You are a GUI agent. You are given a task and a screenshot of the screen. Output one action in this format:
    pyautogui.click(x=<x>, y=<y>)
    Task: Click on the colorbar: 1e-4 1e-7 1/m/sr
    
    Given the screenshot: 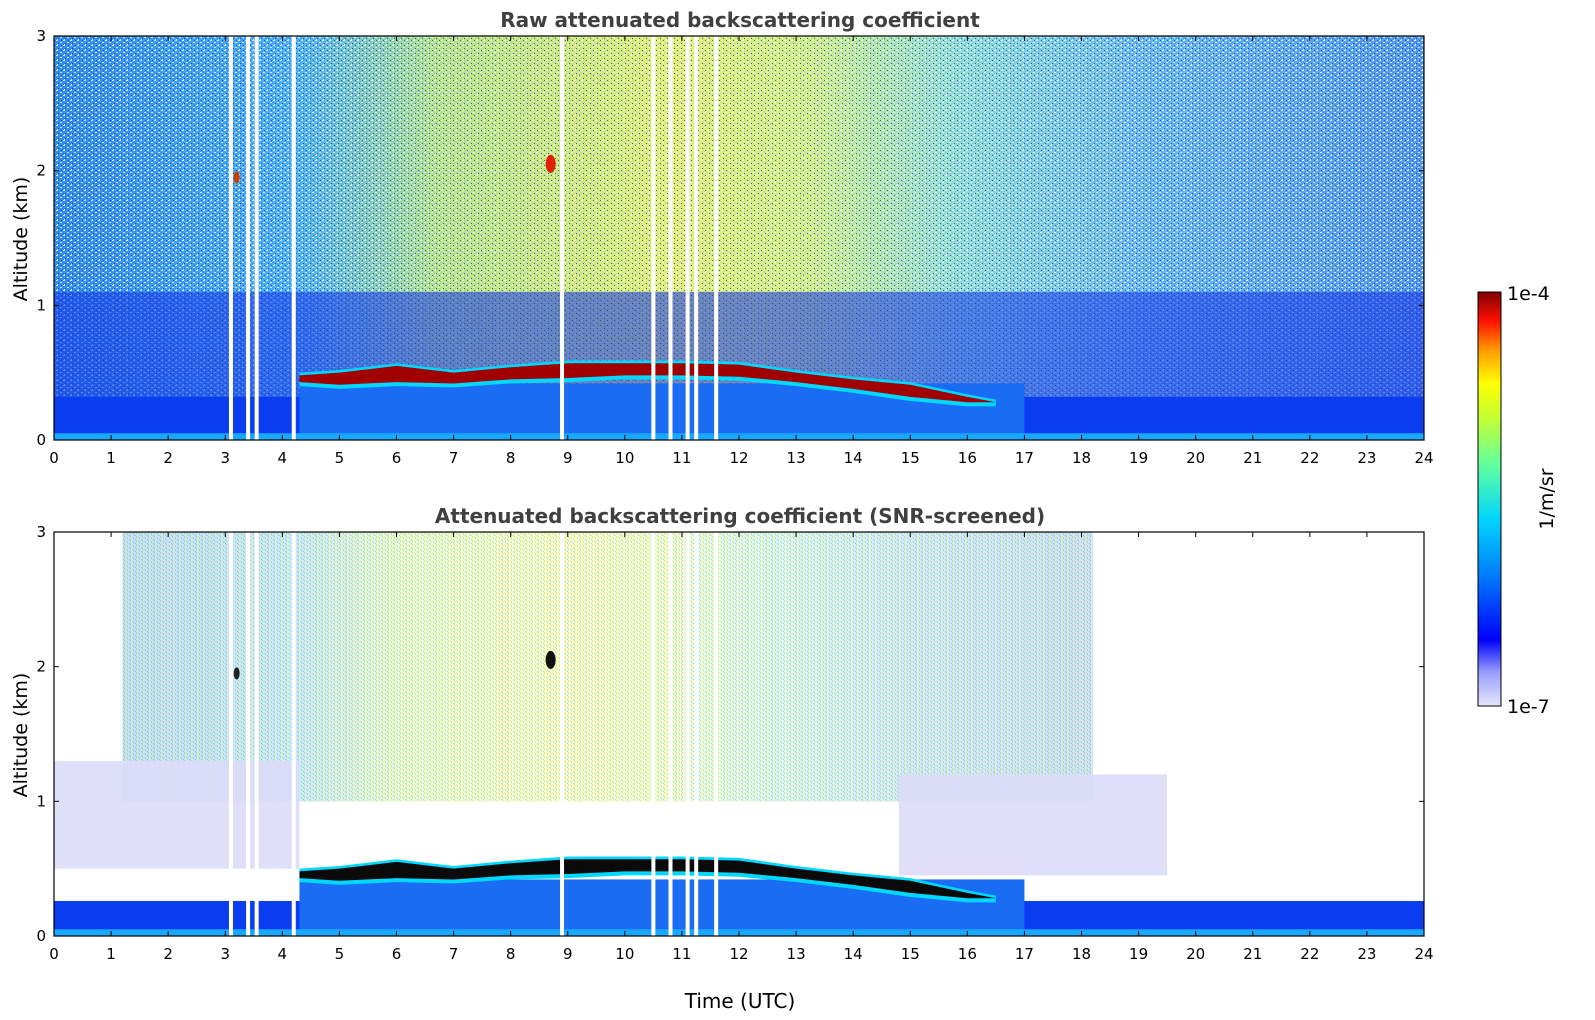 What is the action you would take?
    pyautogui.click(x=1517, y=500)
    